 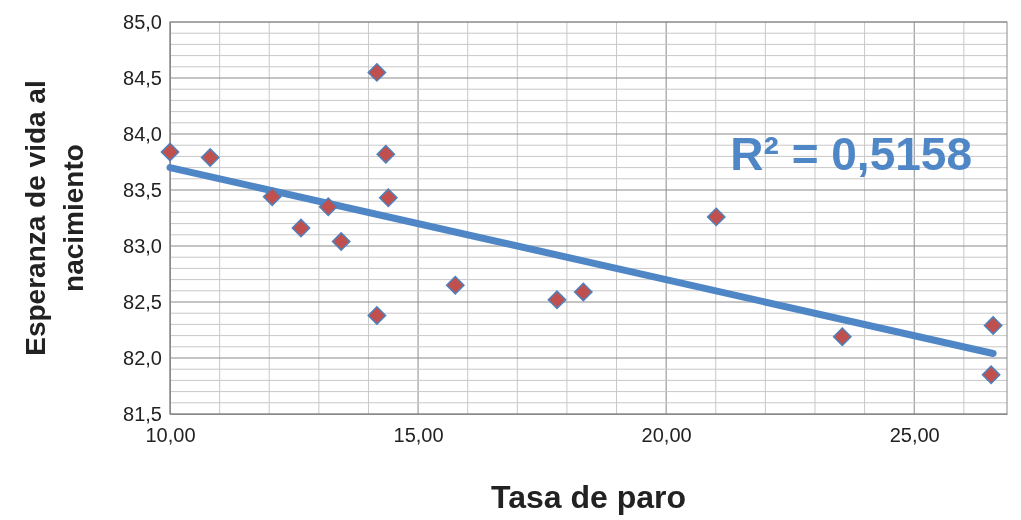 What do you see at coordinates (142, 77) in the screenshot?
I see `y-tick-label: 84,5` at bounding box center [142, 77].